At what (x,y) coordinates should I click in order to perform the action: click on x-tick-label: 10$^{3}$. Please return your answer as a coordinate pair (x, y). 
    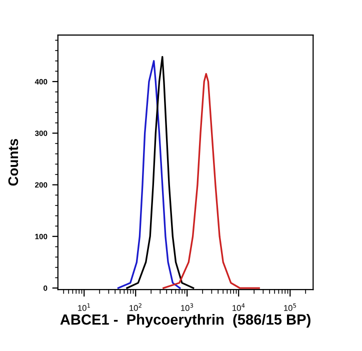
    Looking at the image, I should click on (187, 307).